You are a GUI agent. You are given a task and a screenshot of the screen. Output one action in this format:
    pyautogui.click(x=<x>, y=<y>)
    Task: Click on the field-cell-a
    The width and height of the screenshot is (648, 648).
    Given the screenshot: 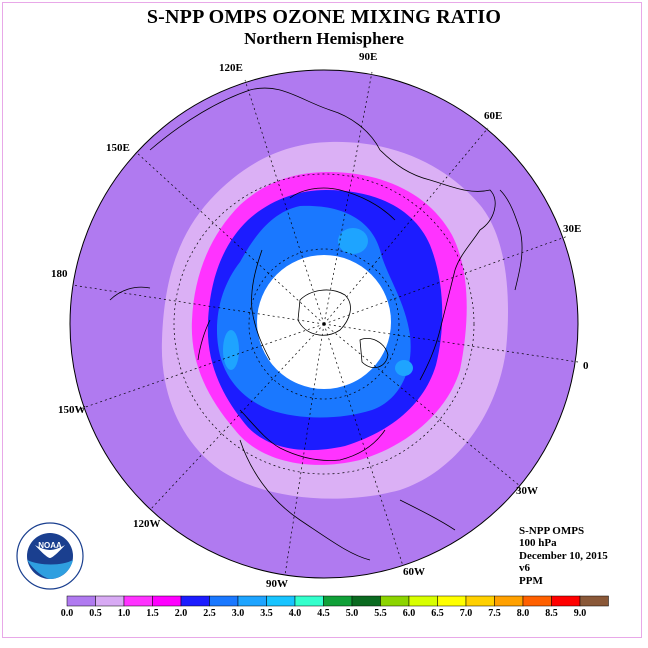 What is the action you would take?
    pyautogui.click(x=353, y=241)
    